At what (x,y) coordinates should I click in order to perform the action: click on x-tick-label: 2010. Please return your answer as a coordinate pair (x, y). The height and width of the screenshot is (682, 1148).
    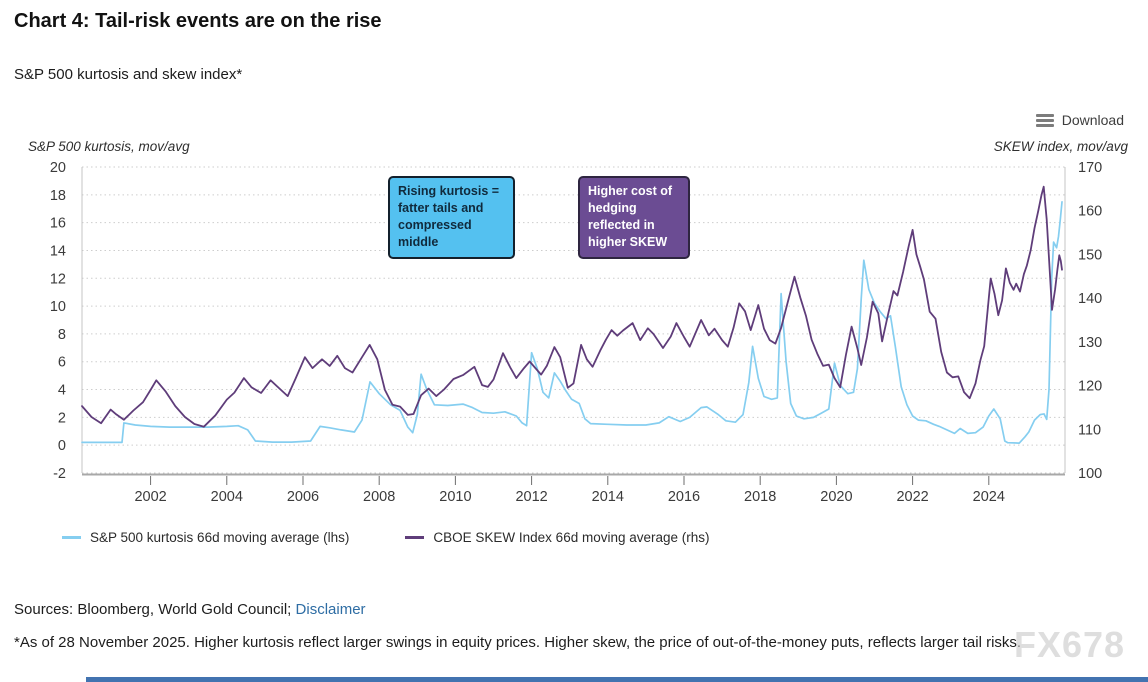
    Looking at the image, I should click on (455, 497).